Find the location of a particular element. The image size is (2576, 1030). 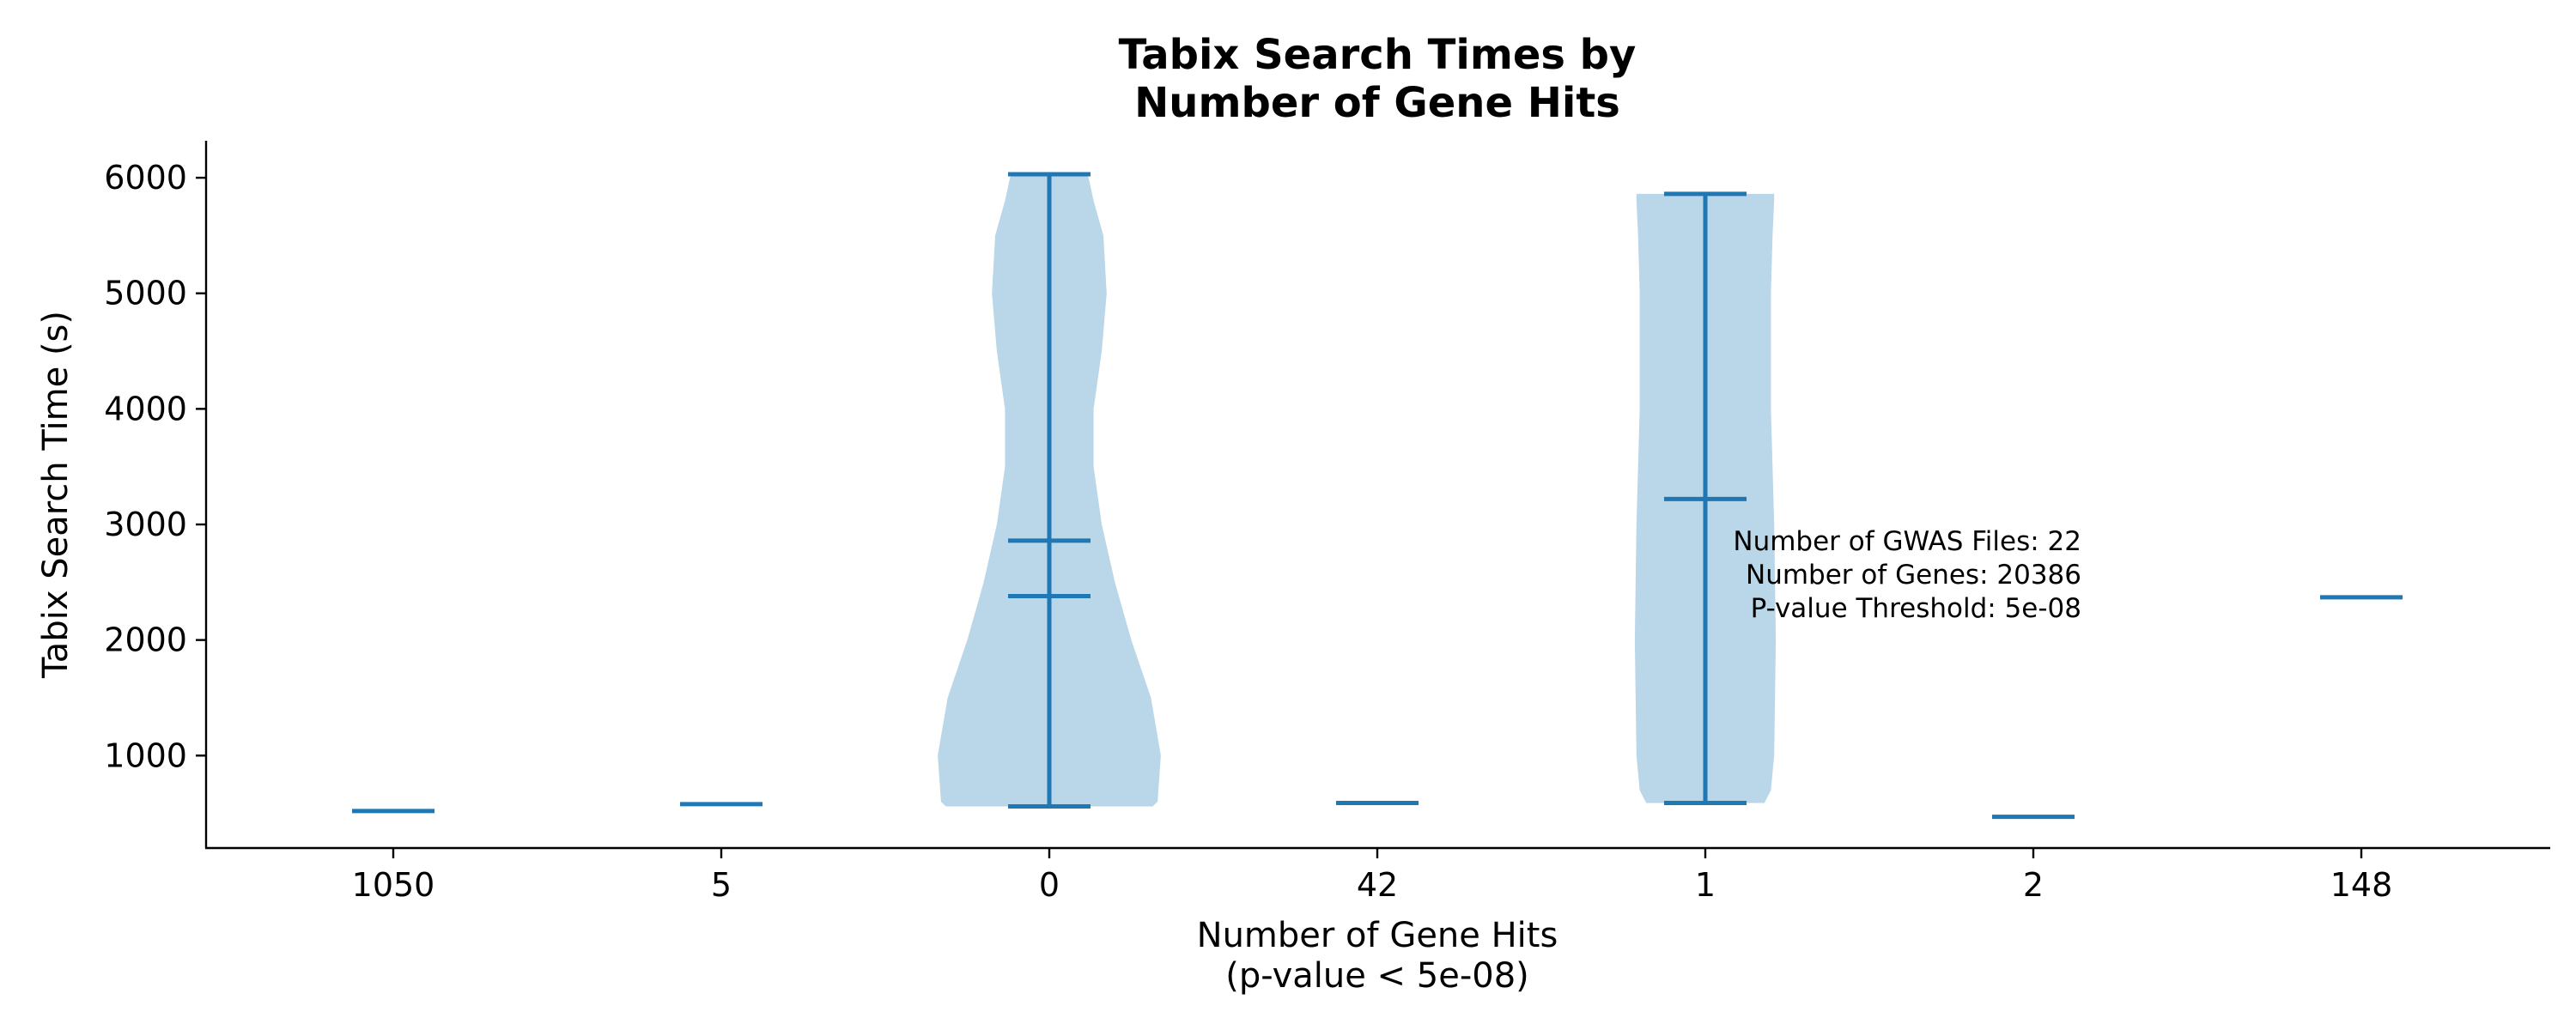

y-axis-ticks: 1000 2000 3000 4000 5000 6000 is located at coordinates (155, 466).